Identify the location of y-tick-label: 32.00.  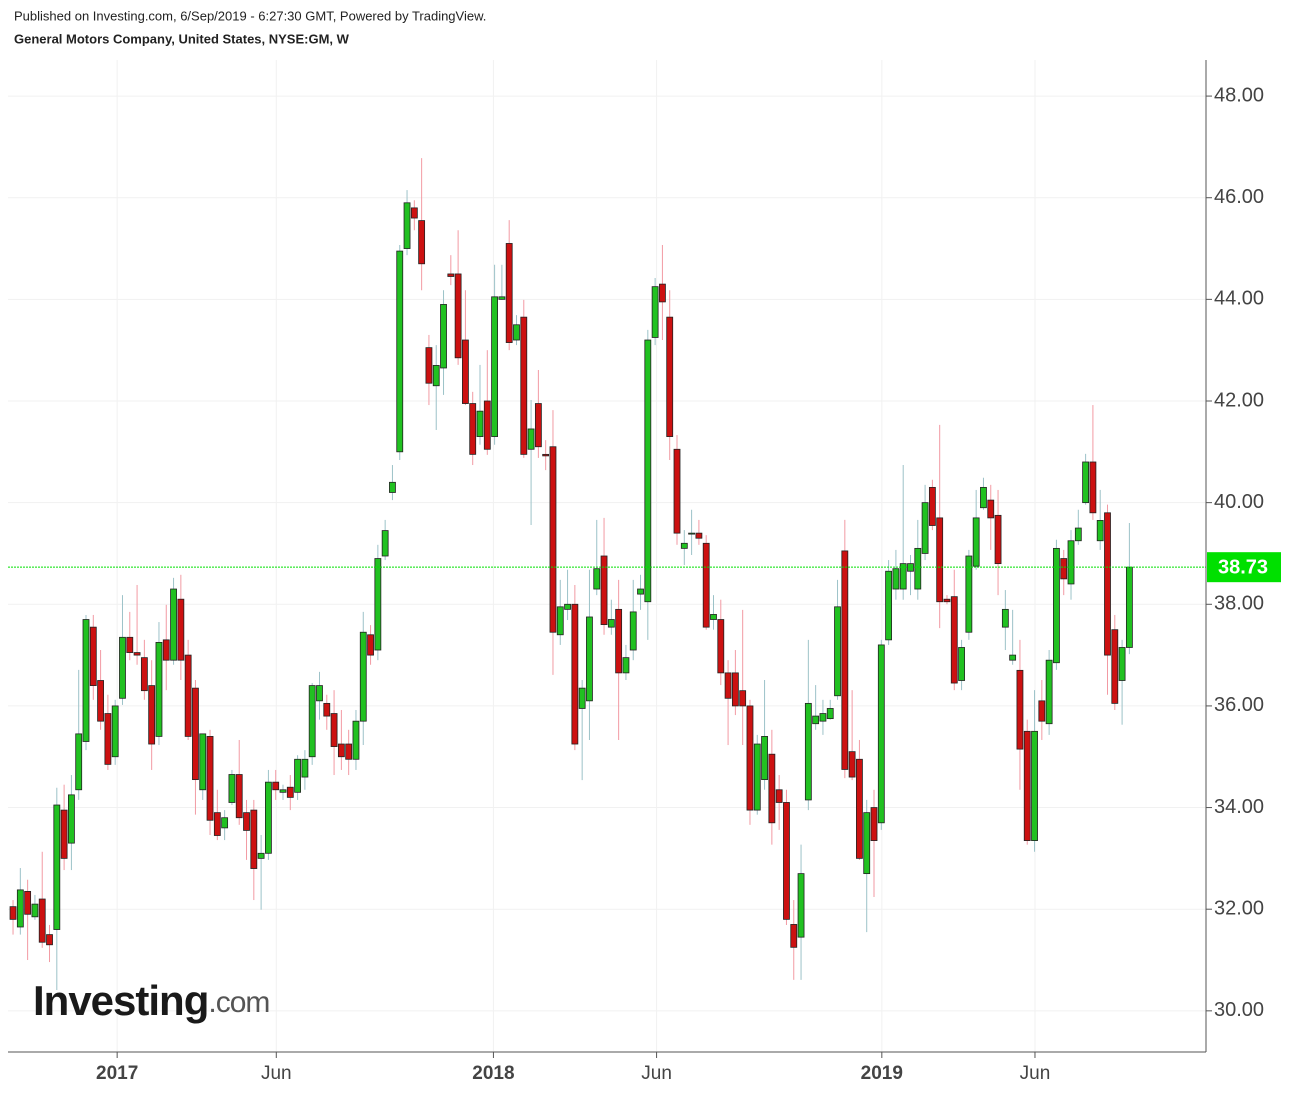
(1239, 908).